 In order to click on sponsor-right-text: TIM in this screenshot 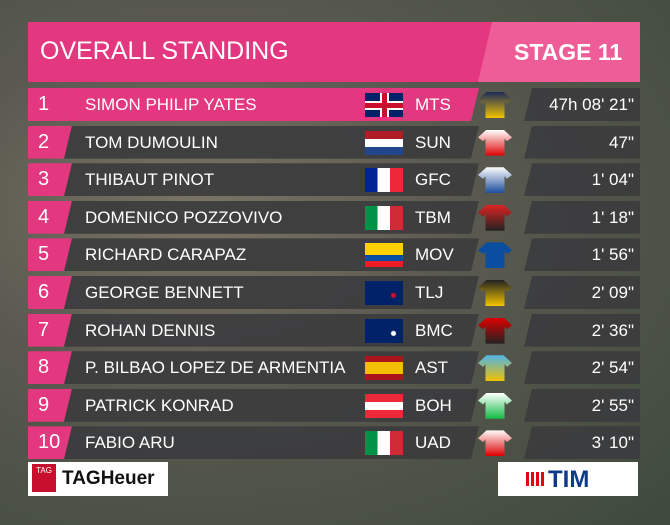, I will do `click(569, 479)`.